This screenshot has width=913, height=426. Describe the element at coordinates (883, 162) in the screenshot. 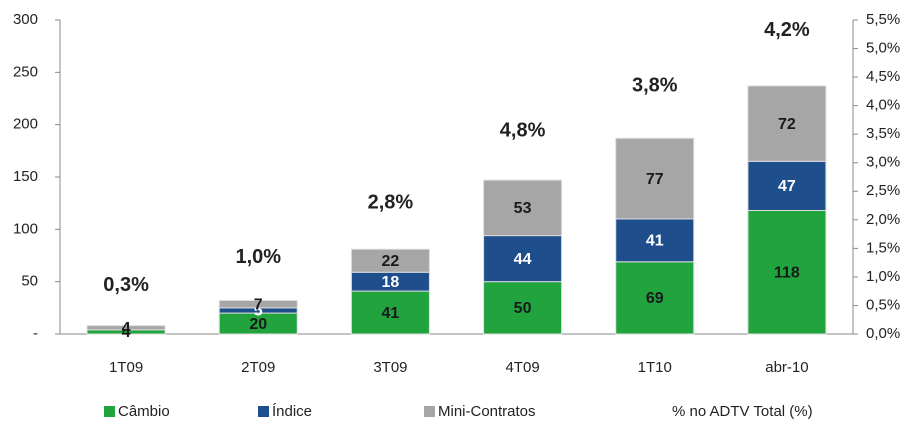

I see `y2-tick-label: 3,0%` at that location.